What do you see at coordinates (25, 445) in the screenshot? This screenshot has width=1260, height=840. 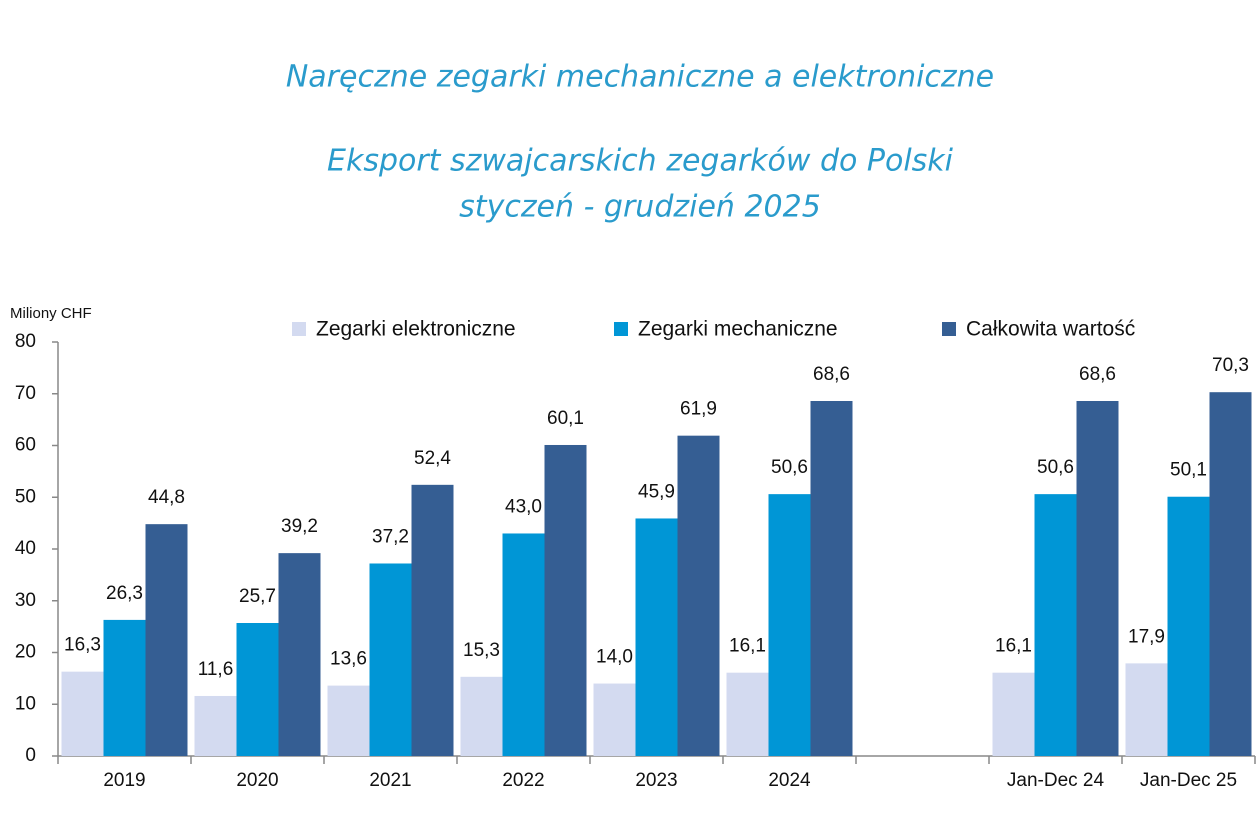 I see `y-tick-label: 60` at bounding box center [25, 445].